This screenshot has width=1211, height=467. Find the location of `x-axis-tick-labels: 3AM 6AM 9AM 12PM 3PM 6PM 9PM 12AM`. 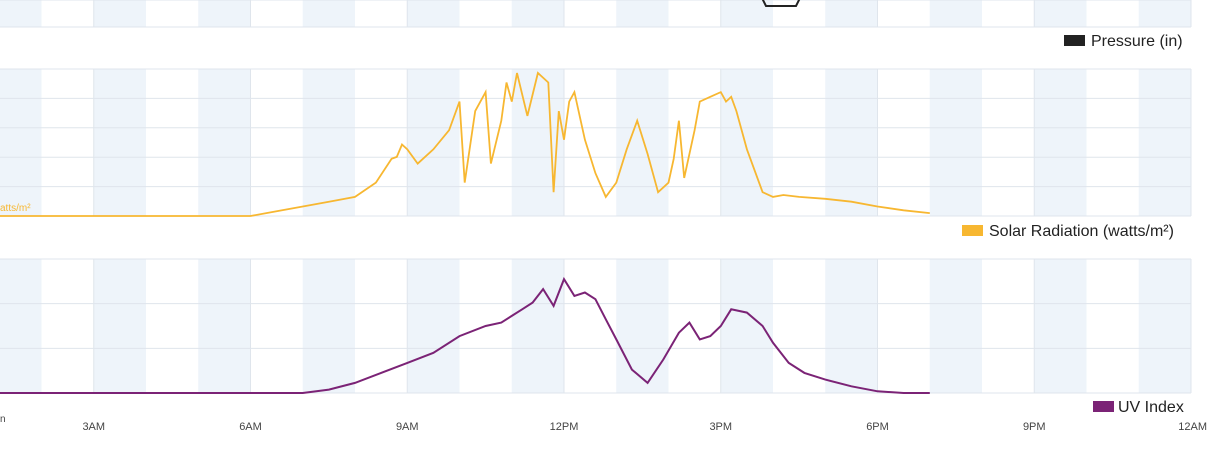

x-axis-tick-labels: 3AM 6AM 9AM 12PM 3PM 6PM 9PM 12AM is located at coordinates (644, 427).